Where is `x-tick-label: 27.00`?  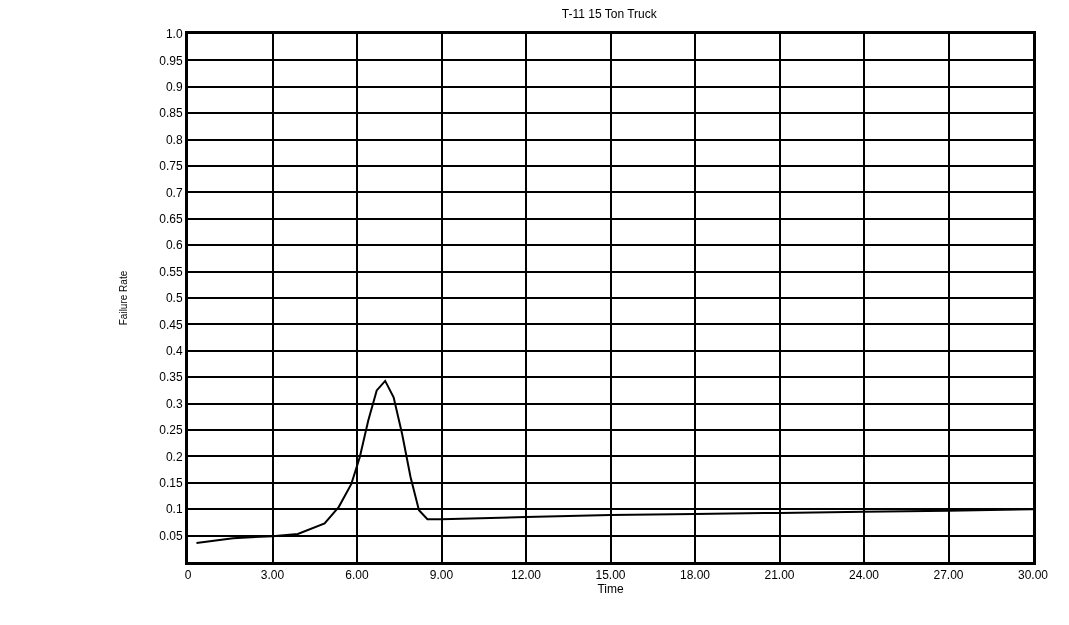
x-tick-label: 27.00 is located at coordinates (948, 575).